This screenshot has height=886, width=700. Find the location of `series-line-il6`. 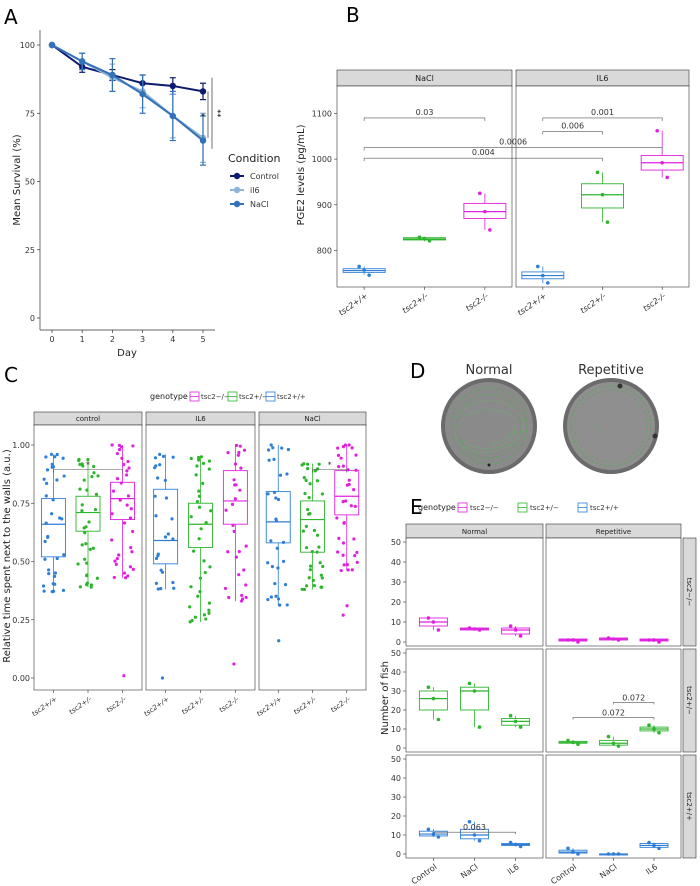

series-line-il6 is located at coordinates (127, 91).